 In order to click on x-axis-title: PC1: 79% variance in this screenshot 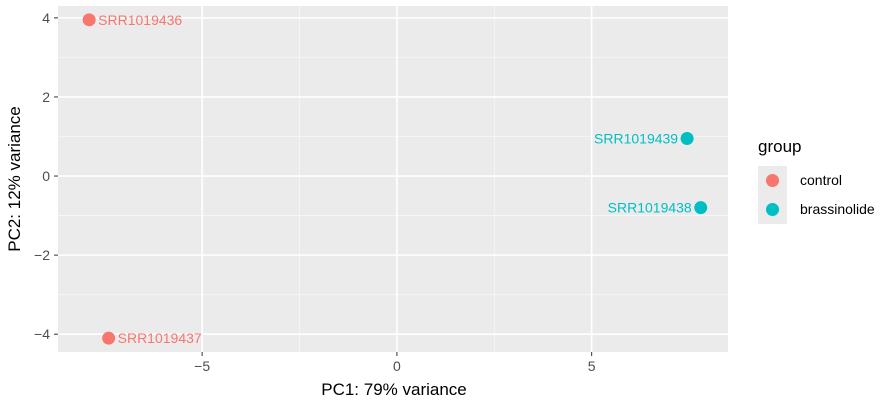, I will do `click(394, 389)`.